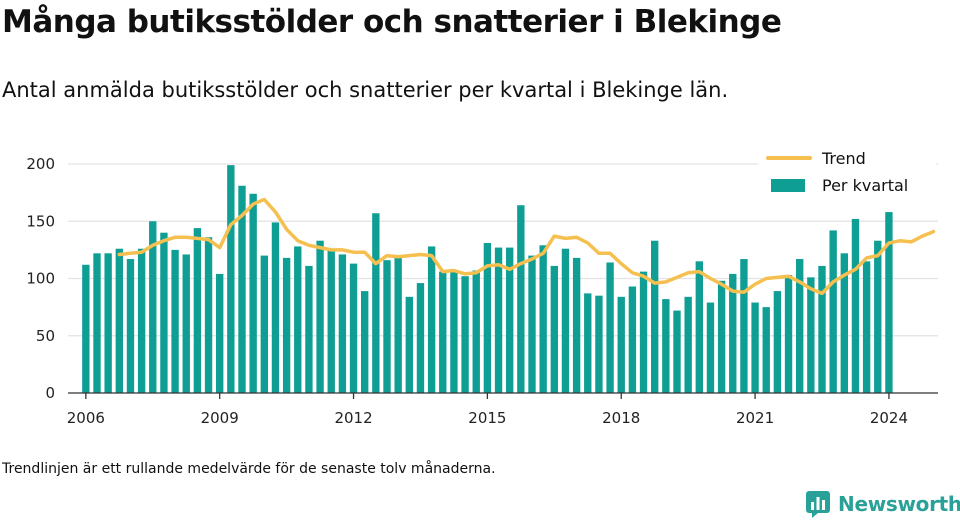 Image resolution: width=960 pixels, height=520 pixels. Describe the element at coordinates (755, 418) in the screenshot. I see `x-tick-label: 2021` at that location.